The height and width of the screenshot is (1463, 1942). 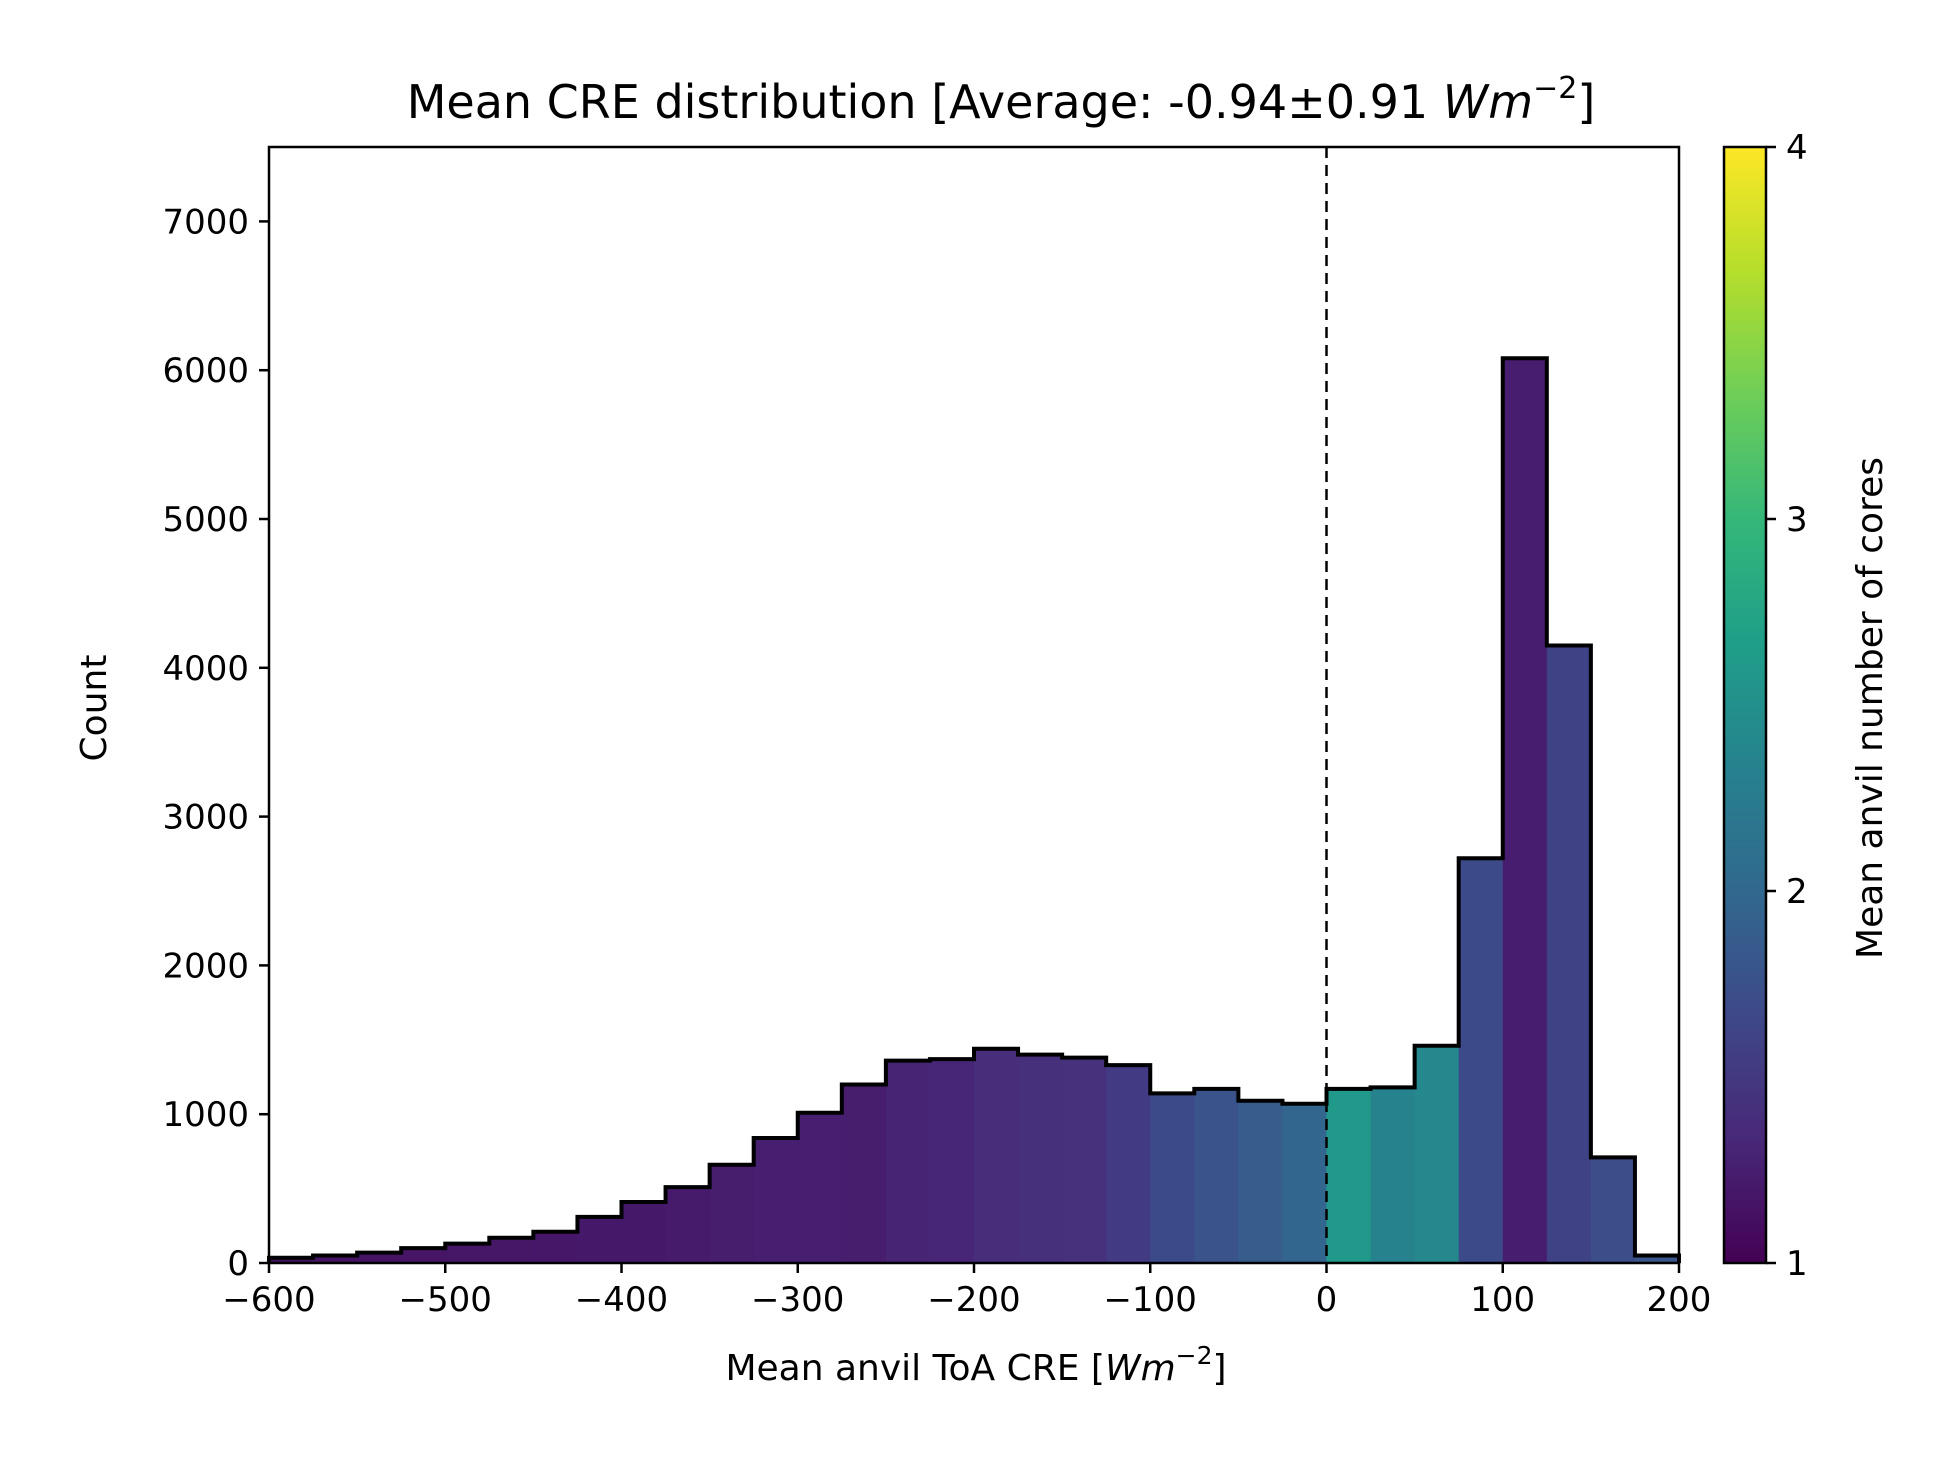 I want to click on x-tick-label: 200, so click(x=1679, y=1300).